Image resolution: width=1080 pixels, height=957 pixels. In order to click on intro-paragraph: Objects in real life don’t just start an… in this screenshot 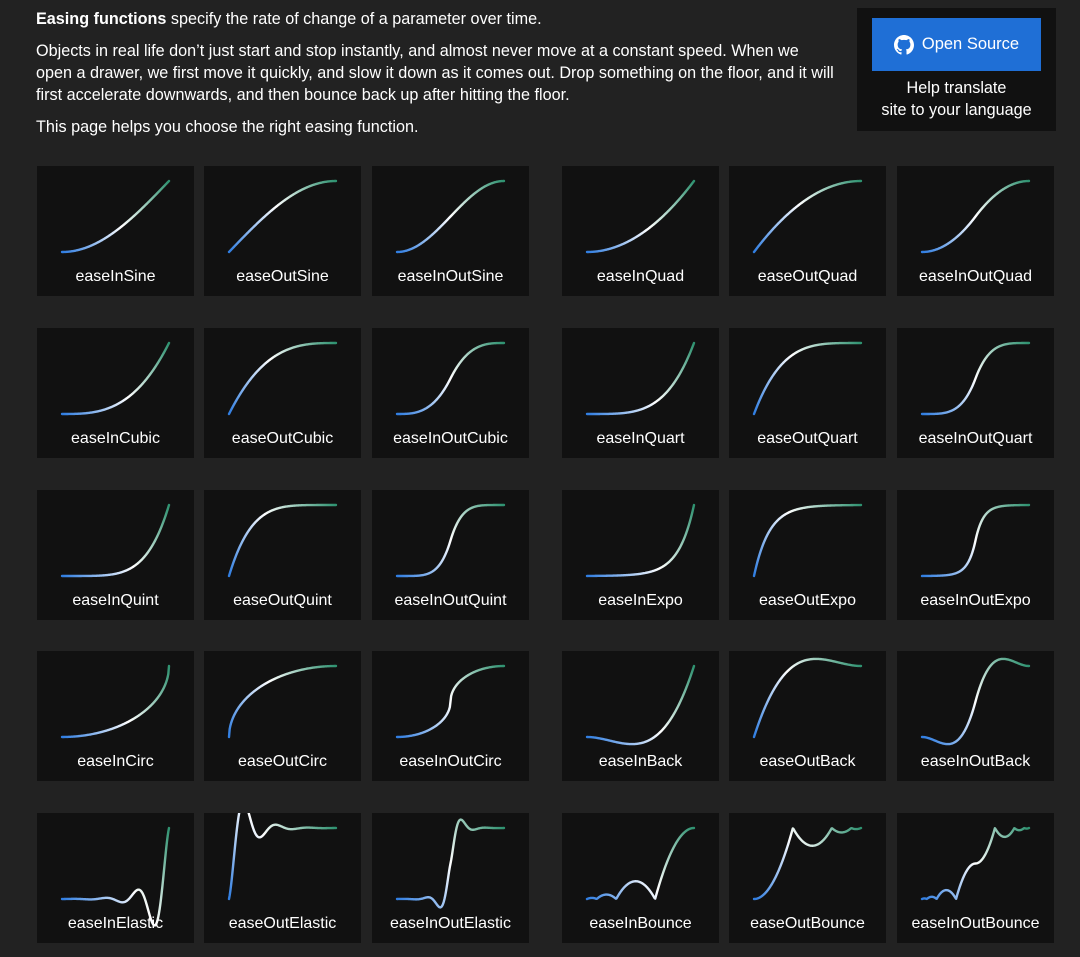, I will do `click(435, 73)`.